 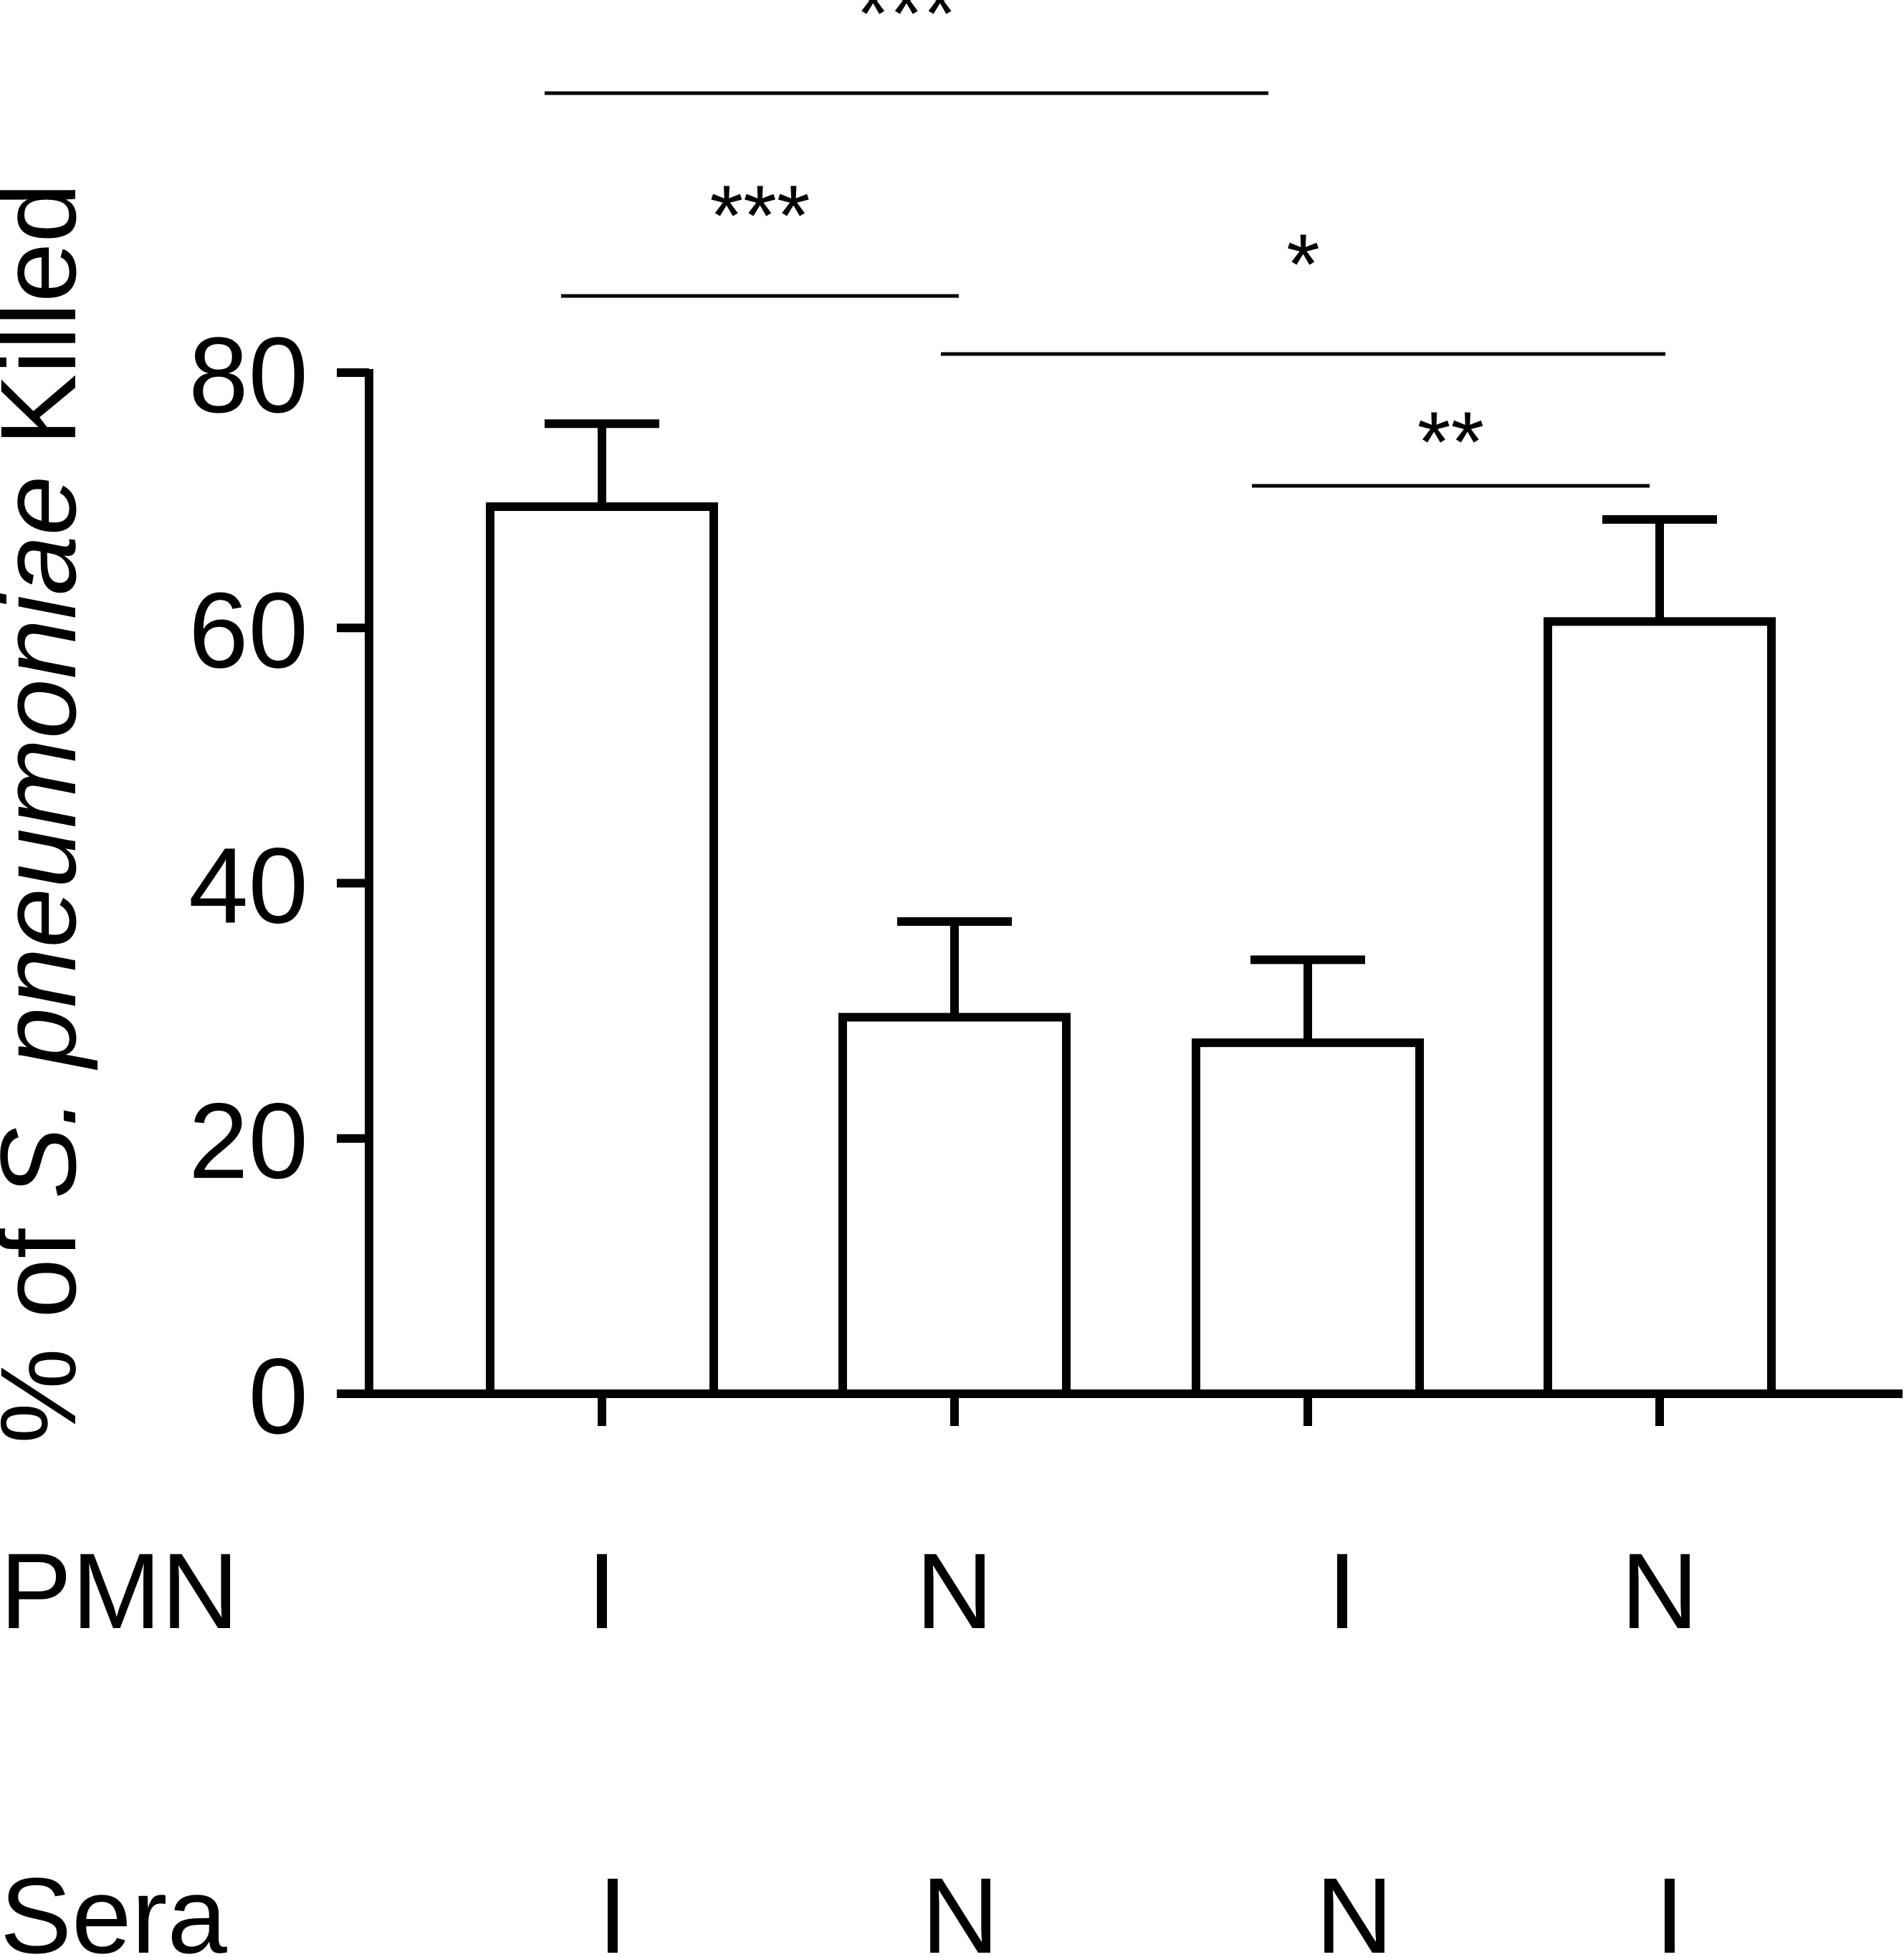 What do you see at coordinates (49, 1321) in the screenshot?
I see `y-axis-label-prefix: % of` at bounding box center [49, 1321].